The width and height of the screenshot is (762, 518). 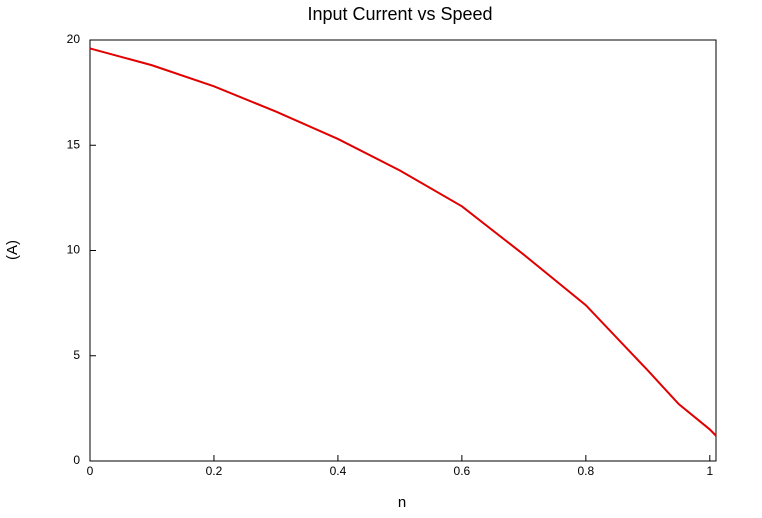 I want to click on x-tick-label: 0.6, so click(x=462, y=471).